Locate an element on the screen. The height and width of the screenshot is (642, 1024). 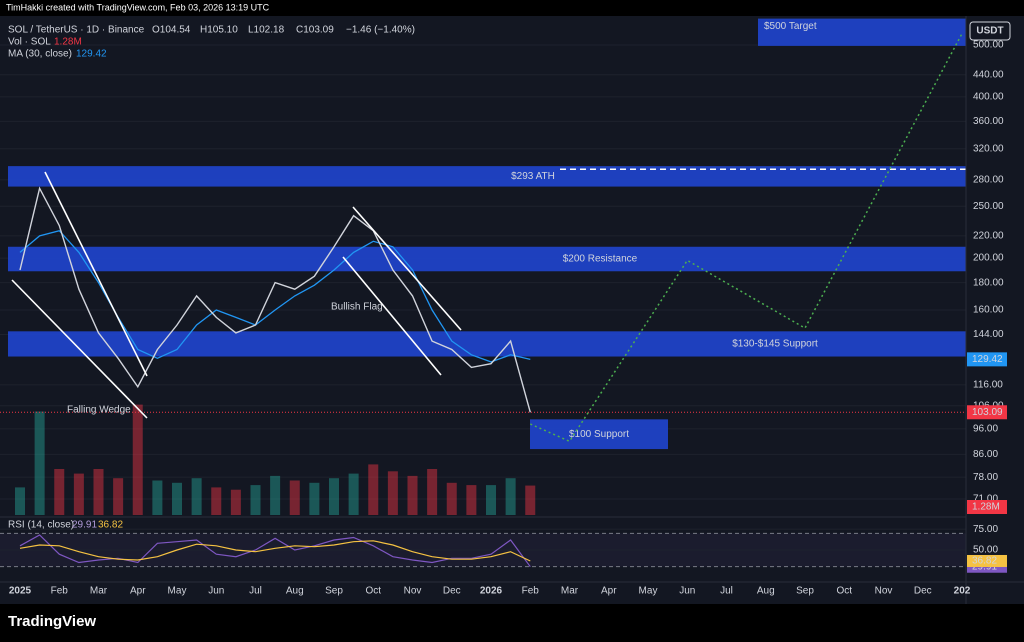
y-tick-label: 320.00 is located at coordinates (988, 148).